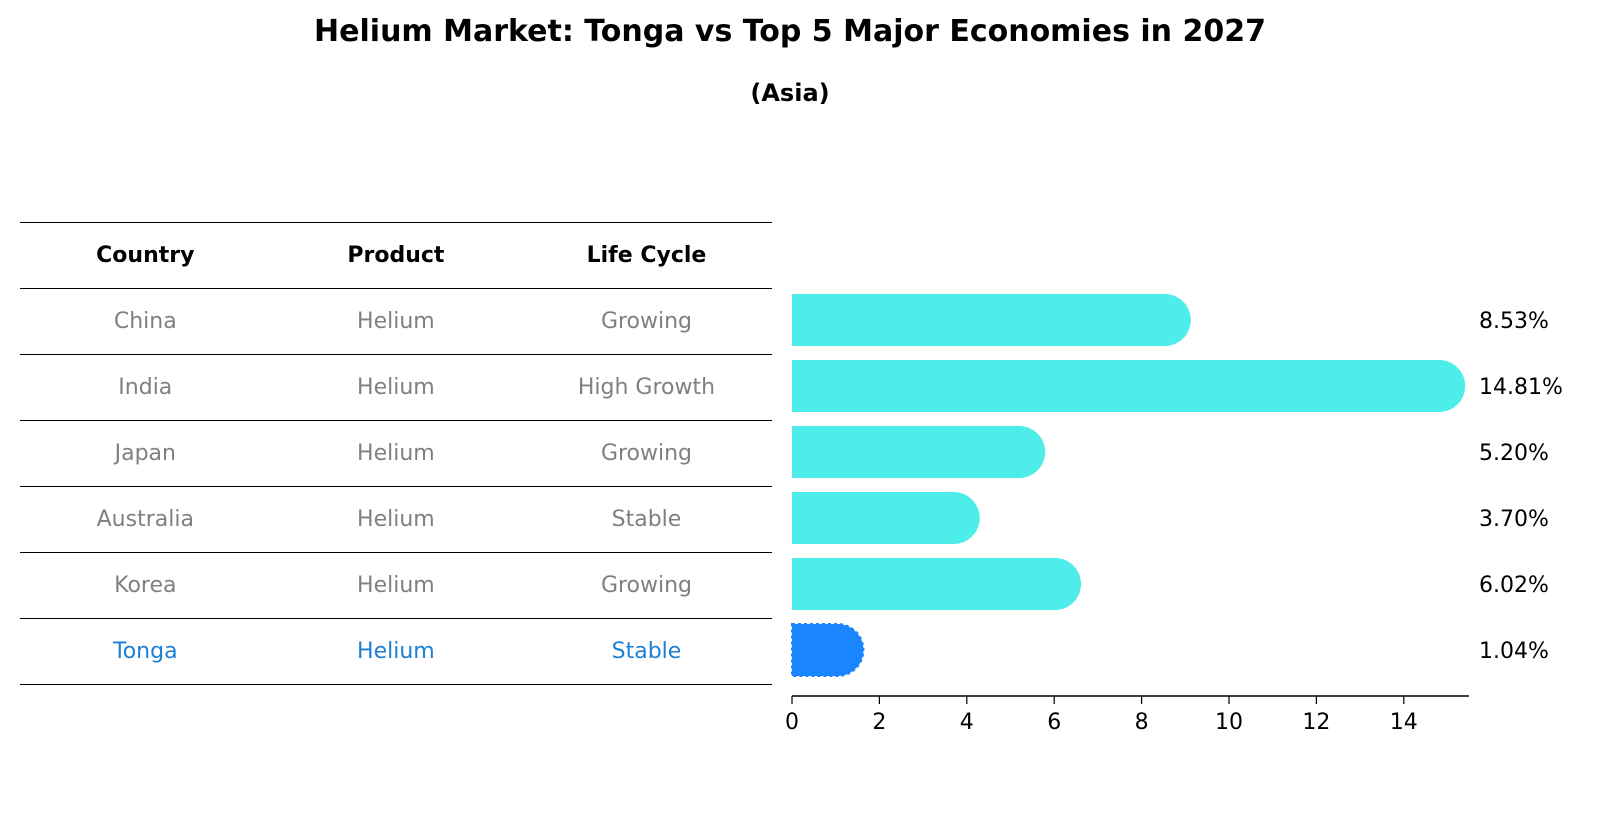  I want to click on x-tick-label: 4, so click(967, 722).